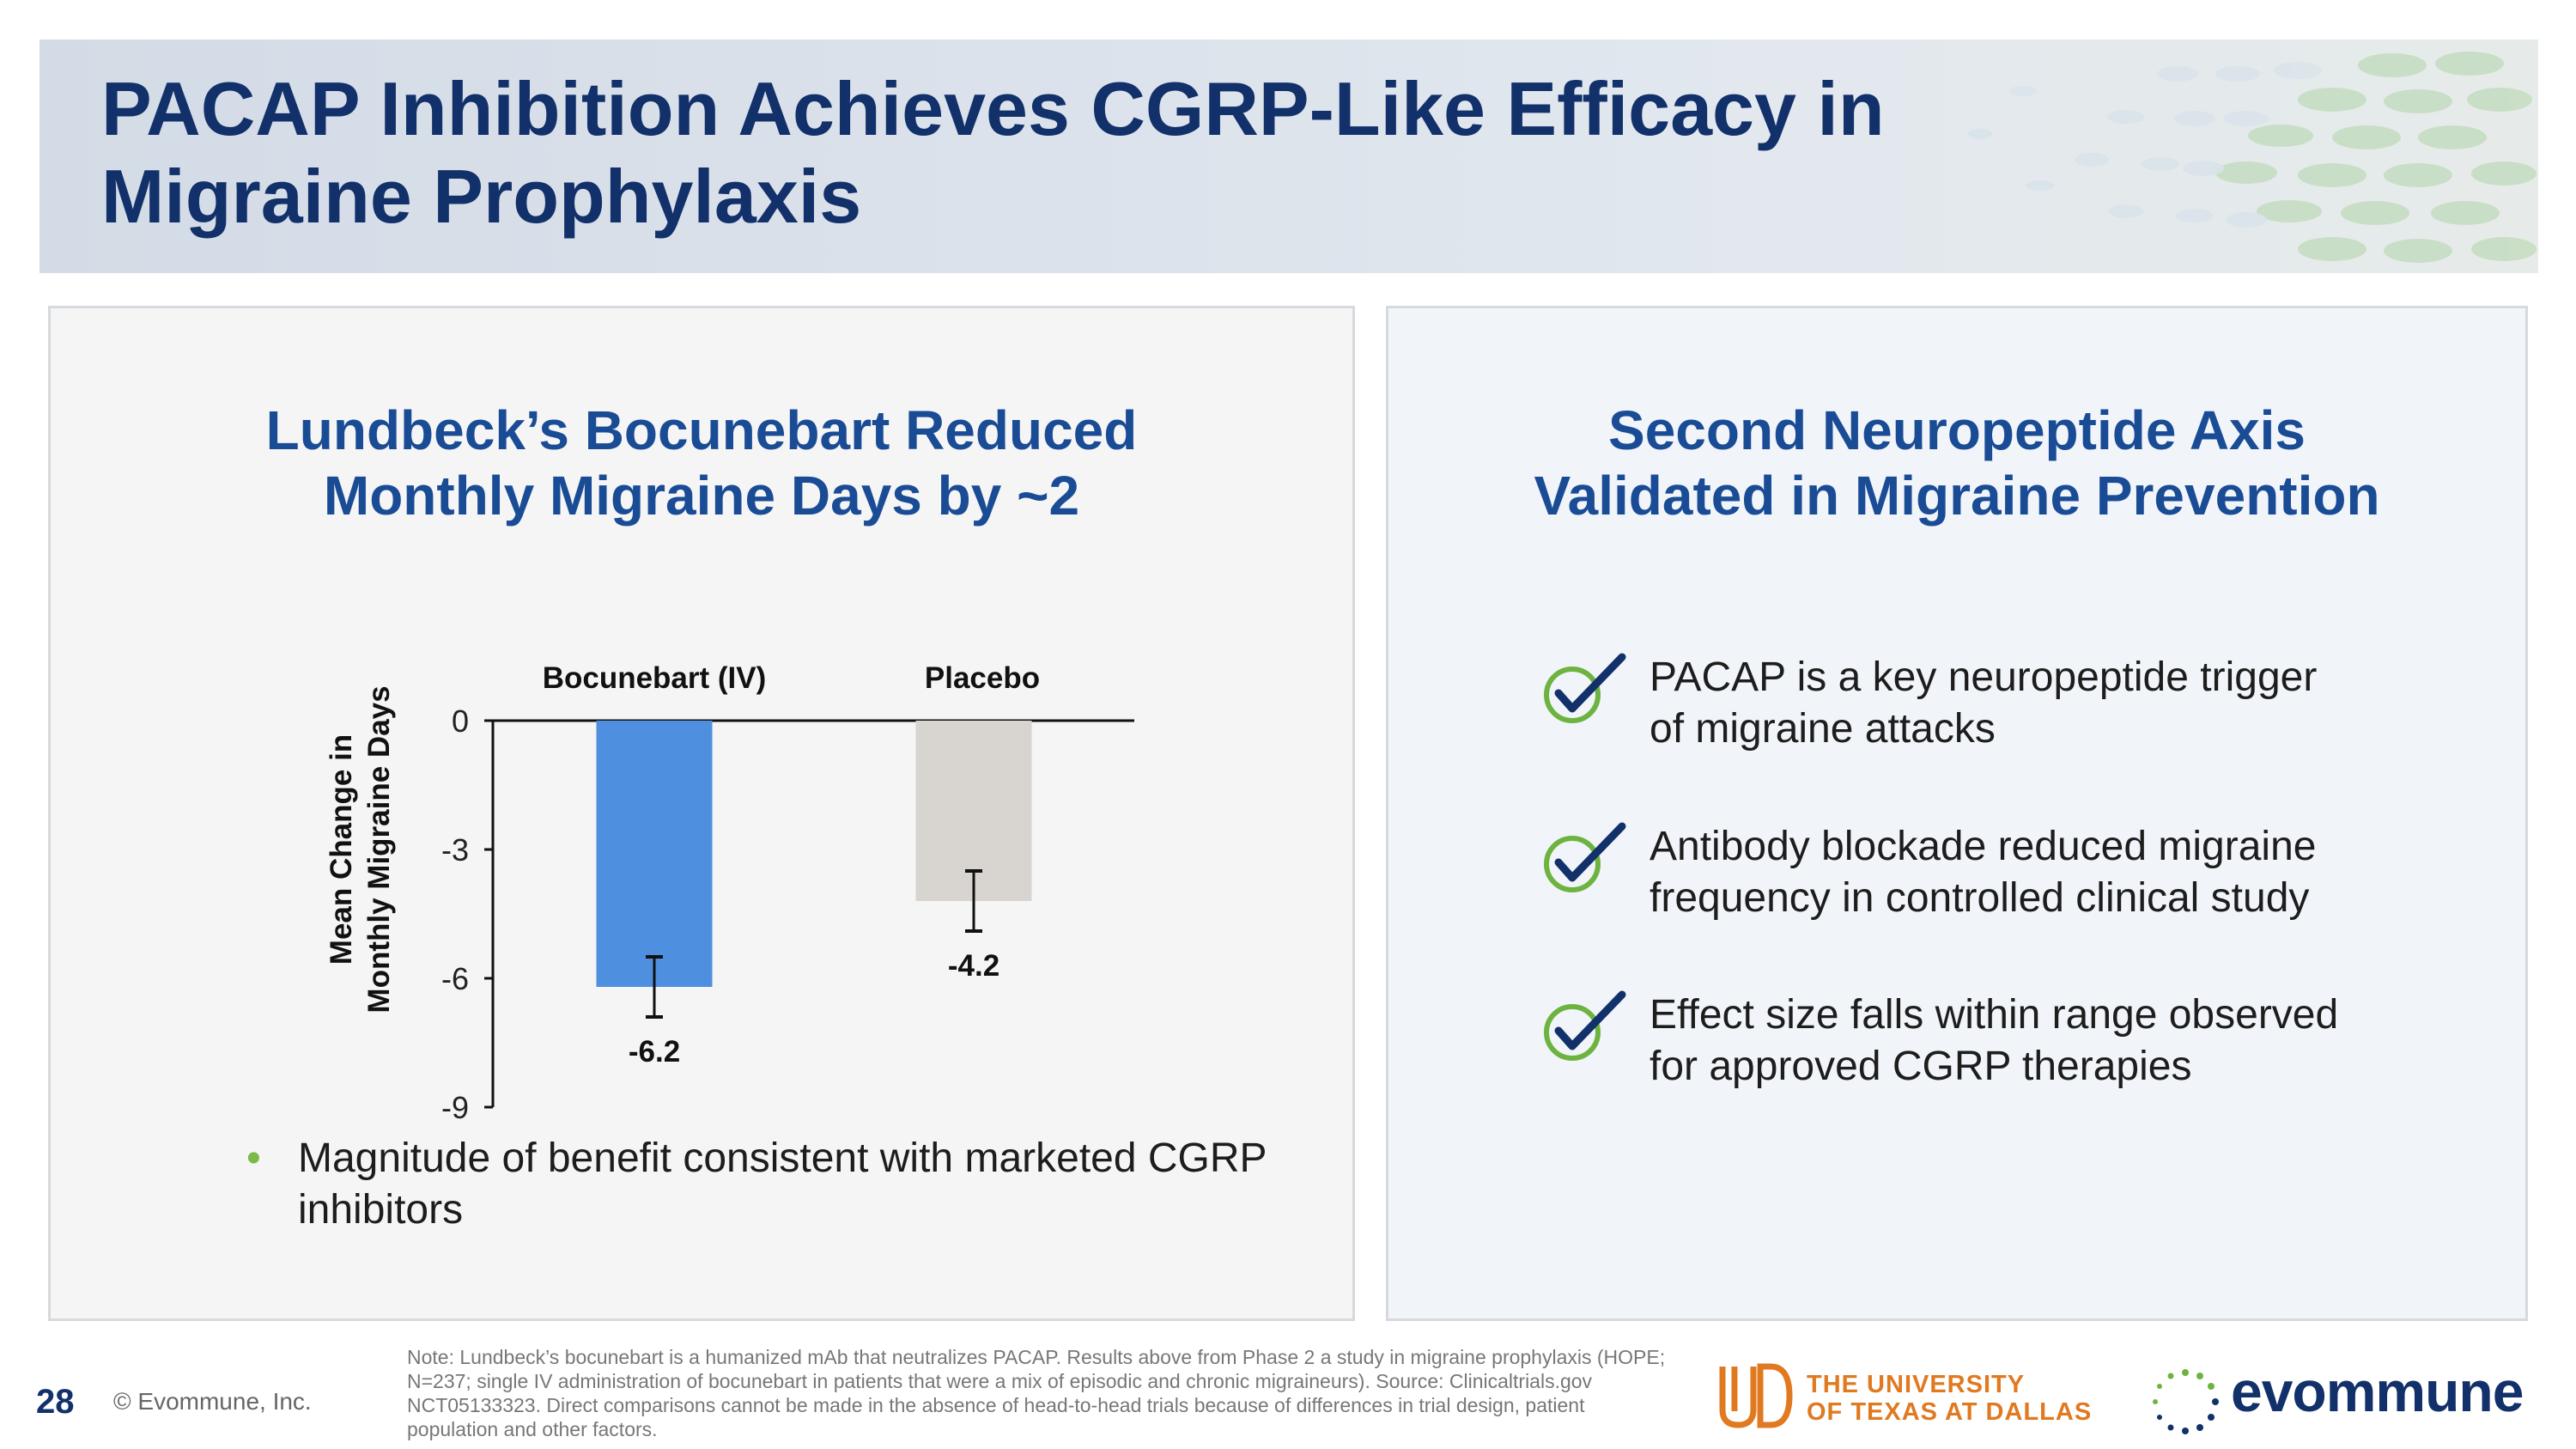 This screenshot has height=1449, width=2576. What do you see at coordinates (1756, 1395) in the screenshot?
I see `utd-logo-icon` at bounding box center [1756, 1395].